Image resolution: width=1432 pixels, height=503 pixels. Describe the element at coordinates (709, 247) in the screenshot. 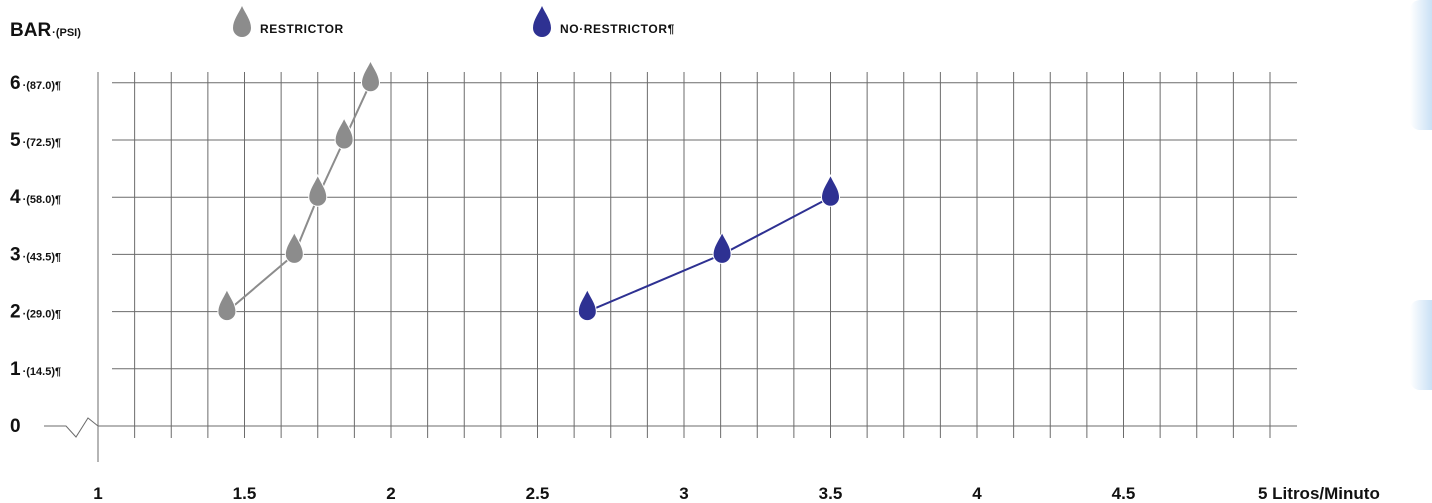

I see `series-no-restrictor` at that location.